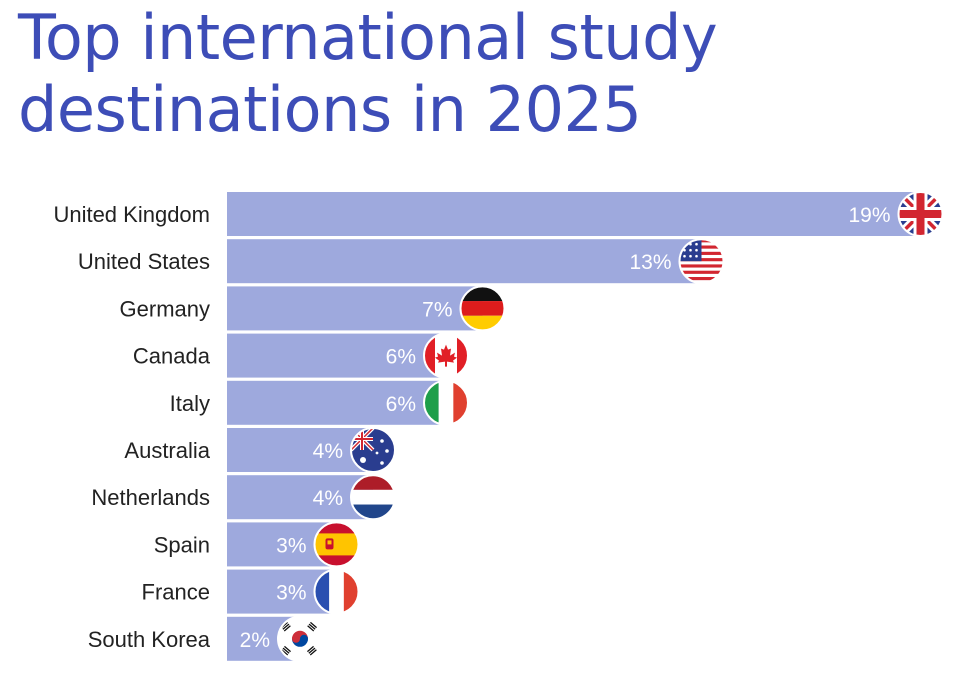 The height and width of the screenshot is (675, 979). I want to click on france-flag-icon, so click(336, 591).